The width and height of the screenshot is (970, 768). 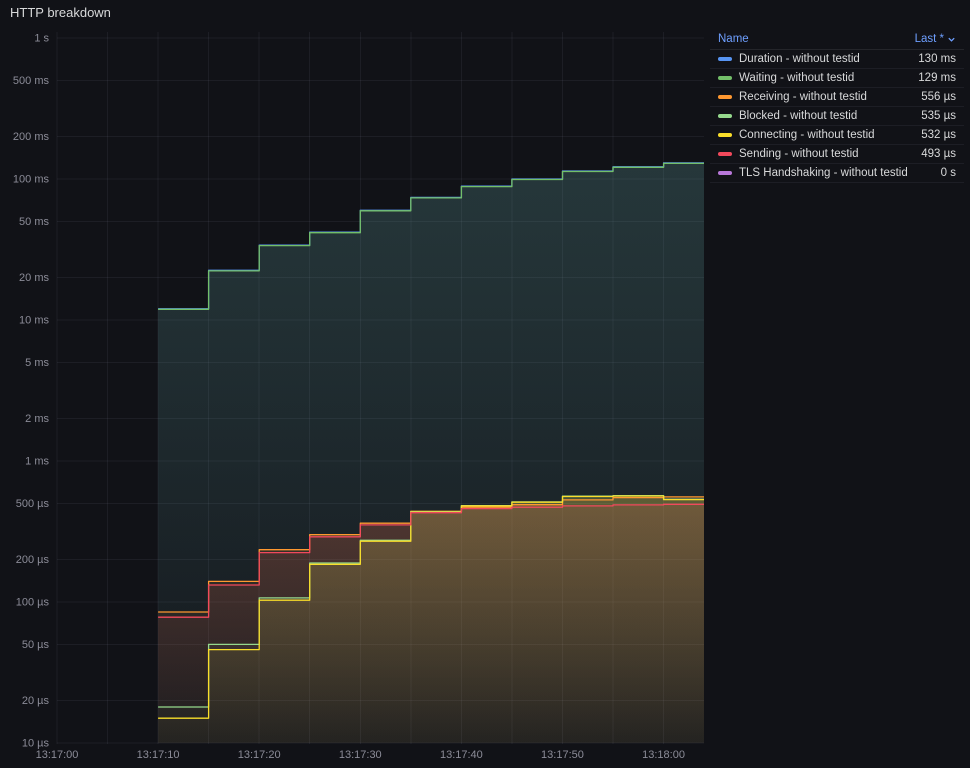 What do you see at coordinates (41, 39) in the screenshot?
I see `y-axis-tick-label: 1 s` at bounding box center [41, 39].